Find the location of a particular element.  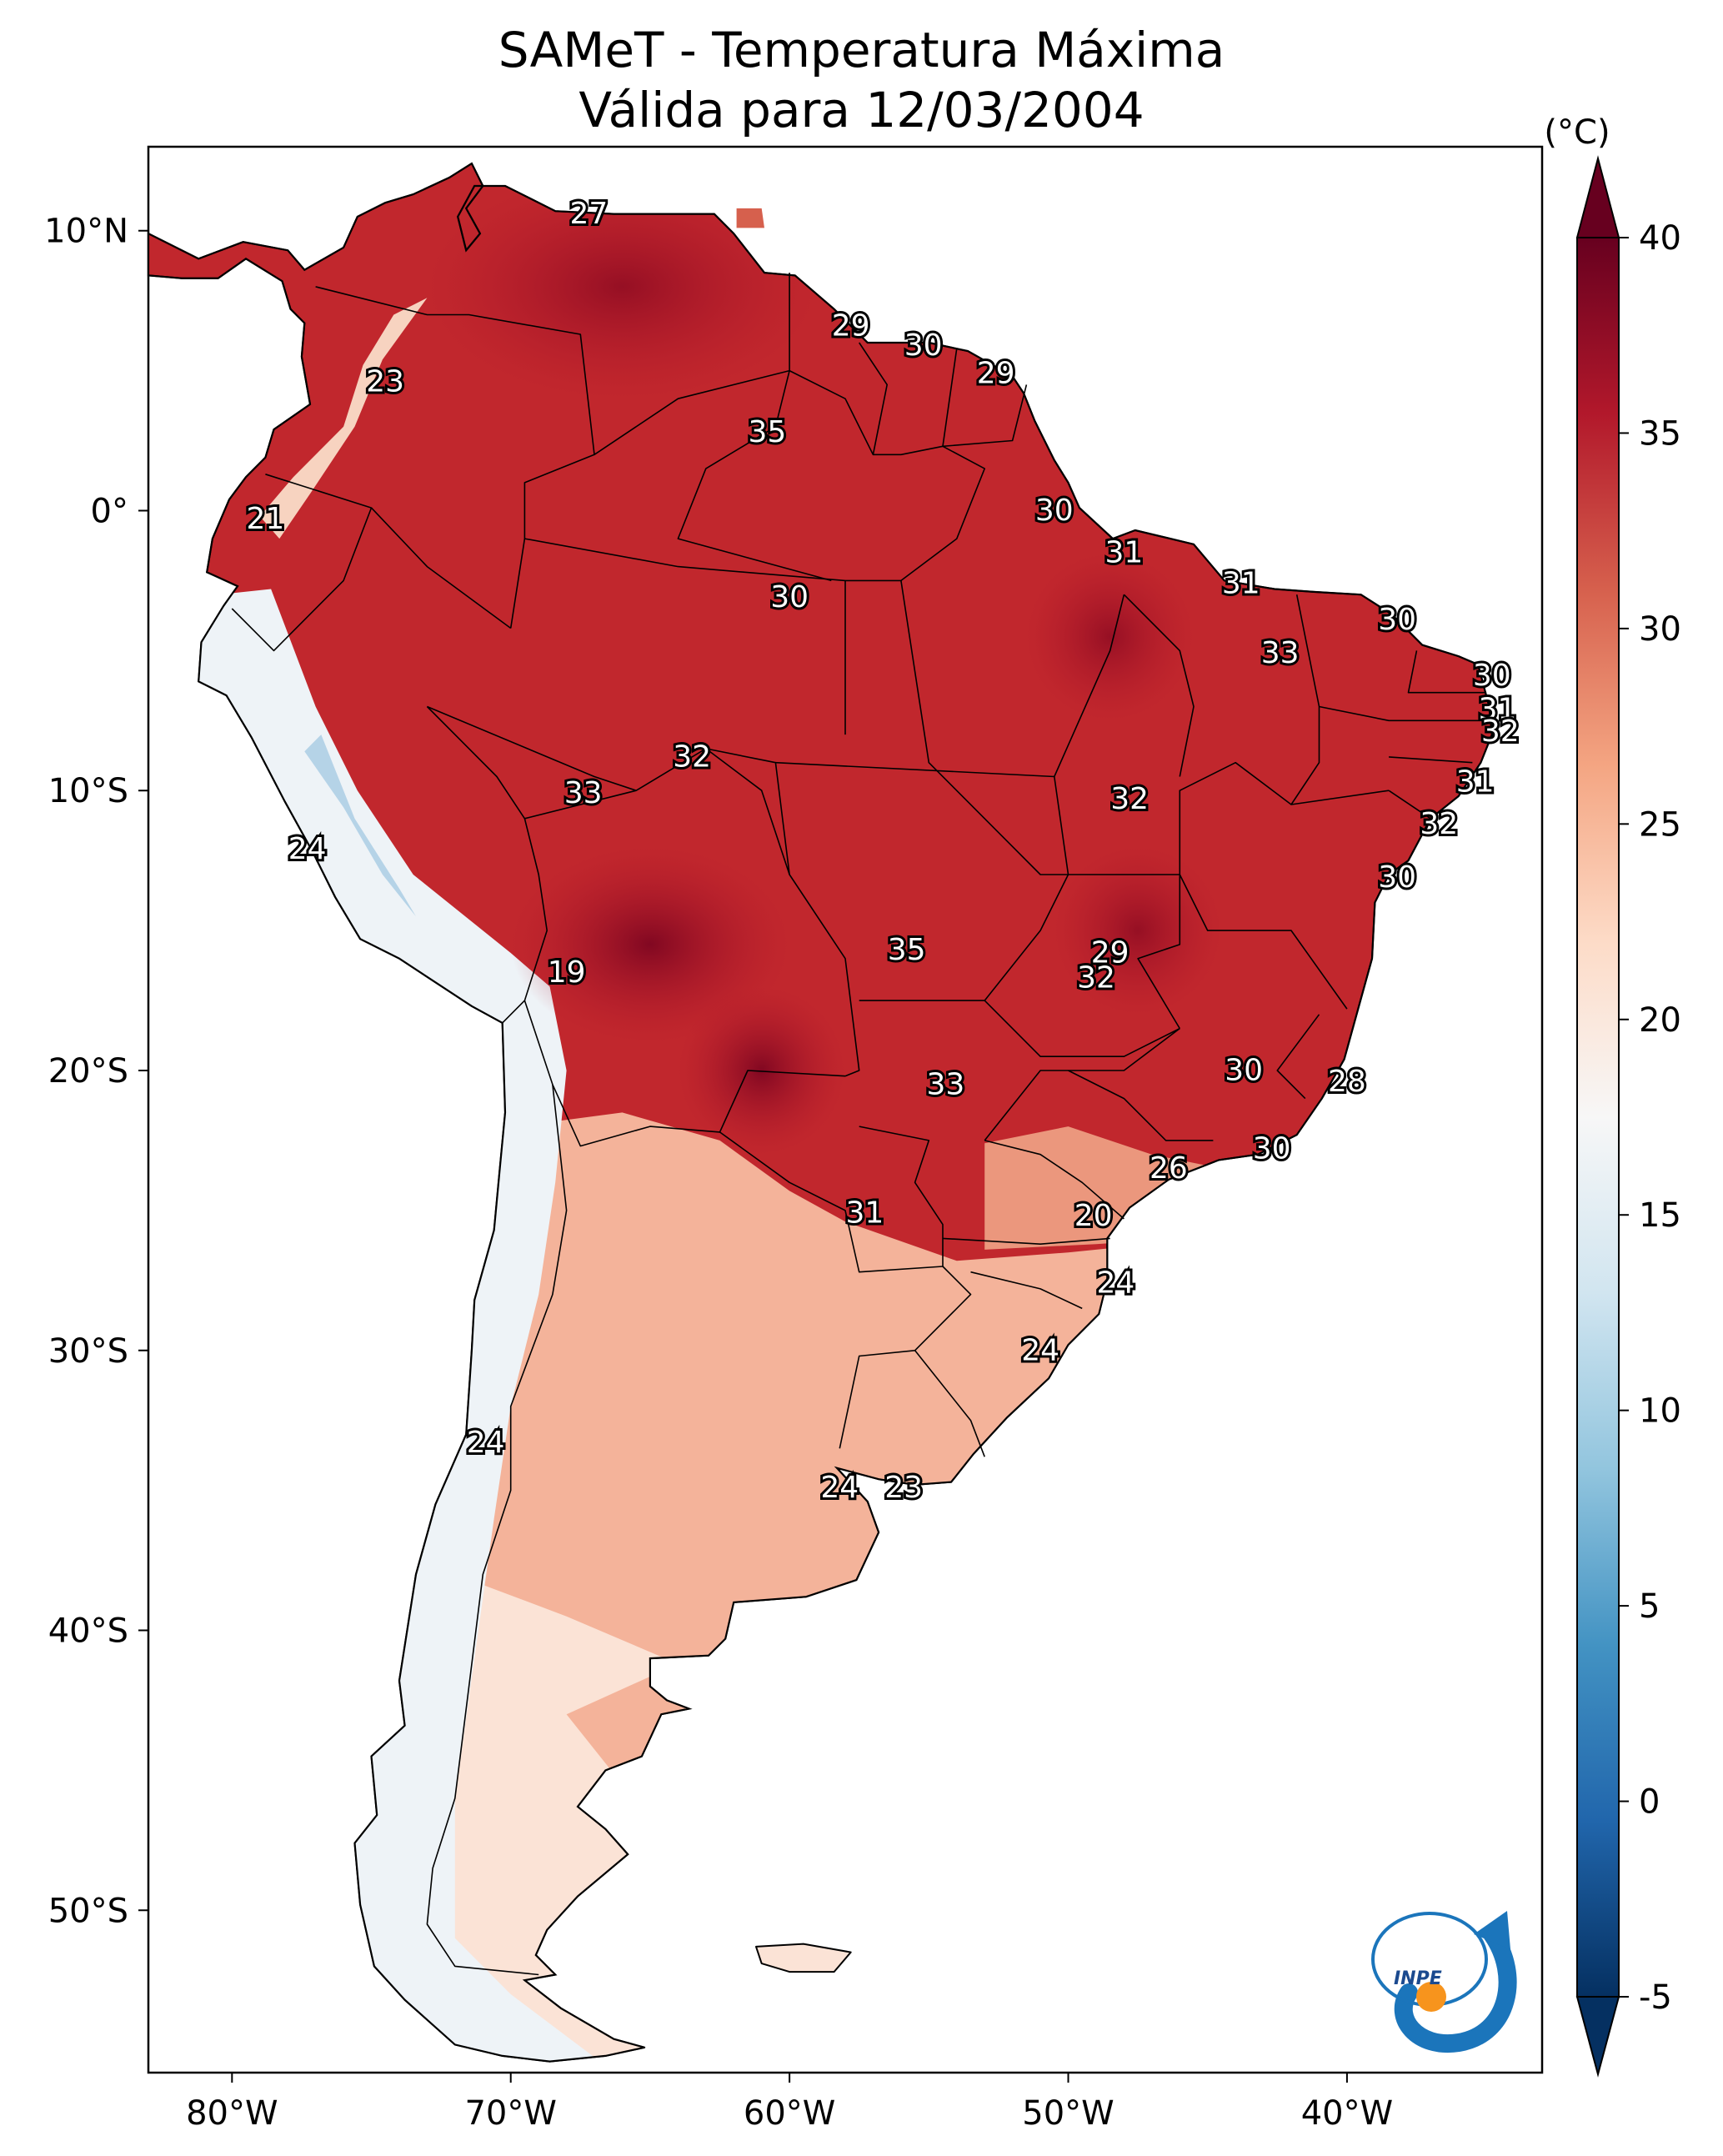

y-tick-label: 50°S is located at coordinates (88, 1911).